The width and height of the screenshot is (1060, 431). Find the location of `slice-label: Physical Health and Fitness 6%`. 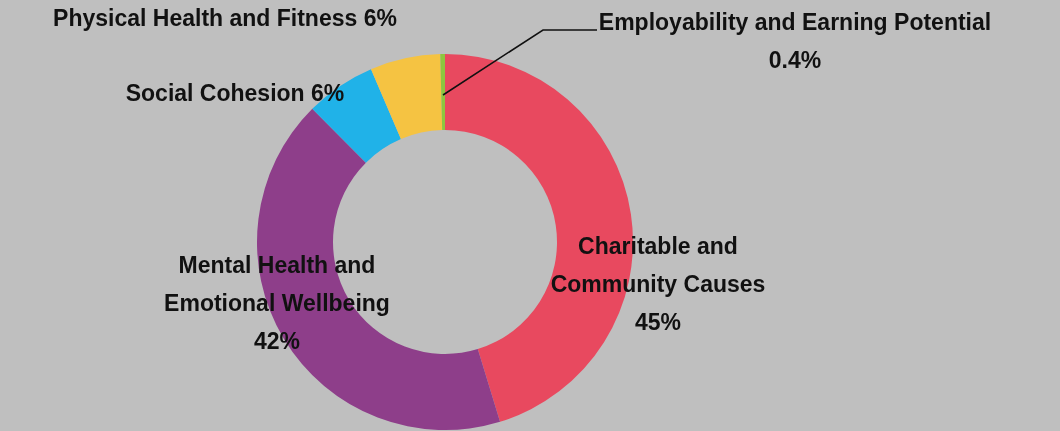

slice-label: Physical Health and Fitness 6% is located at coordinates (225, 18).